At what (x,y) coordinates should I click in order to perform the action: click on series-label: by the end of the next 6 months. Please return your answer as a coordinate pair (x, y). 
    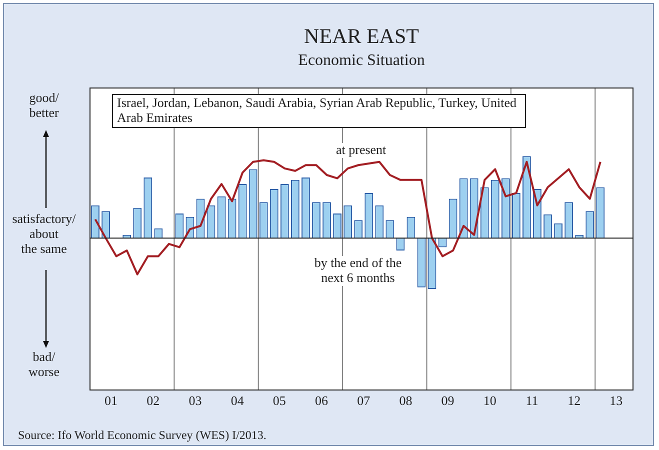
    Looking at the image, I should click on (358, 270).